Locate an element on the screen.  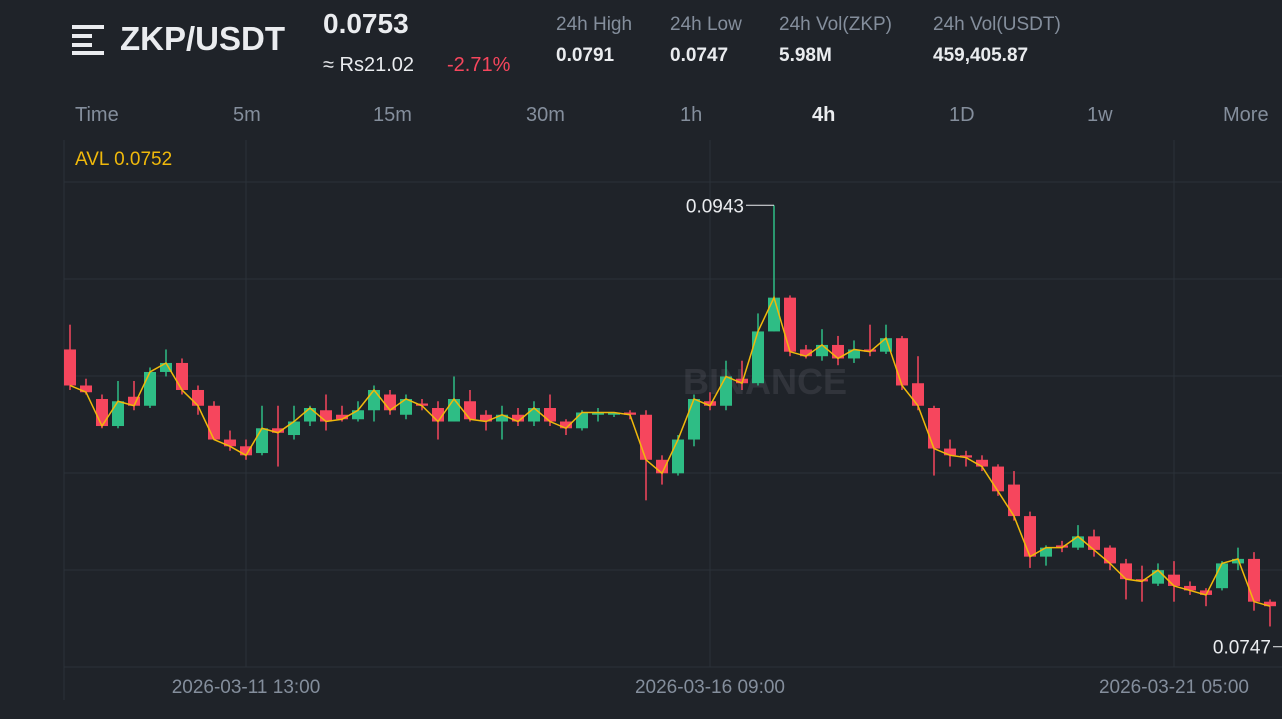
x-tick-label: 2026-03-21 05:00 is located at coordinates (1174, 687).